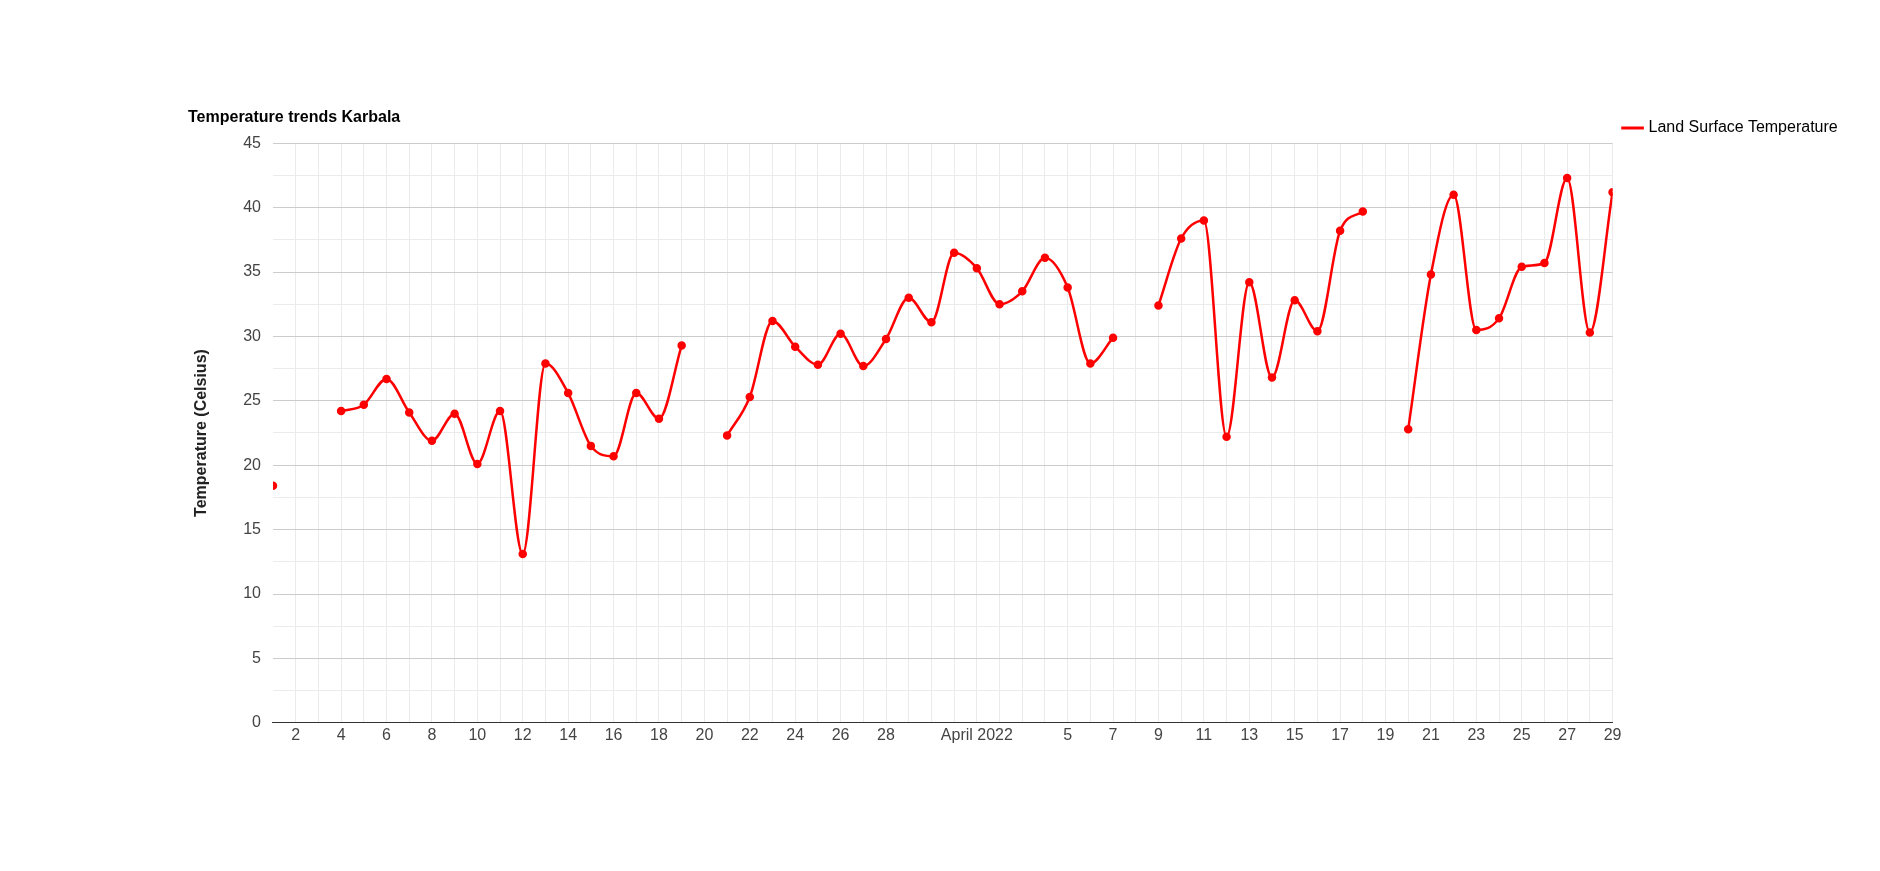  What do you see at coordinates (886, 734) in the screenshot?
I see `x-tick-label: 28` at bounding box center [886, 734].